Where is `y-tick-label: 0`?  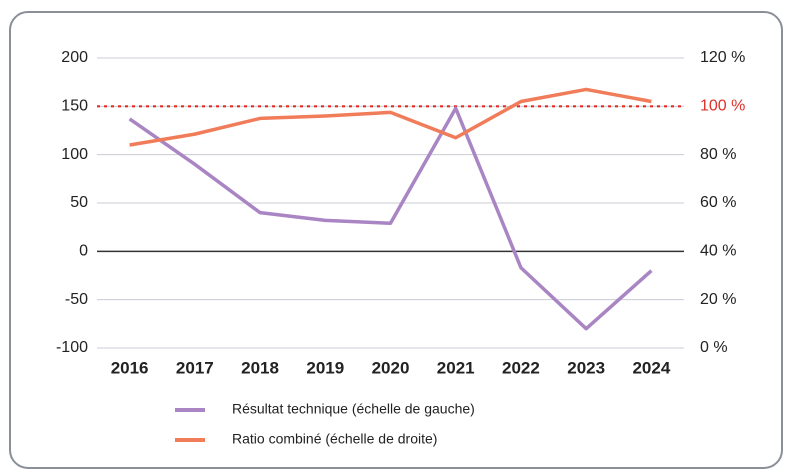
y-tick-label: 0 is located at coordinates (83, 251).